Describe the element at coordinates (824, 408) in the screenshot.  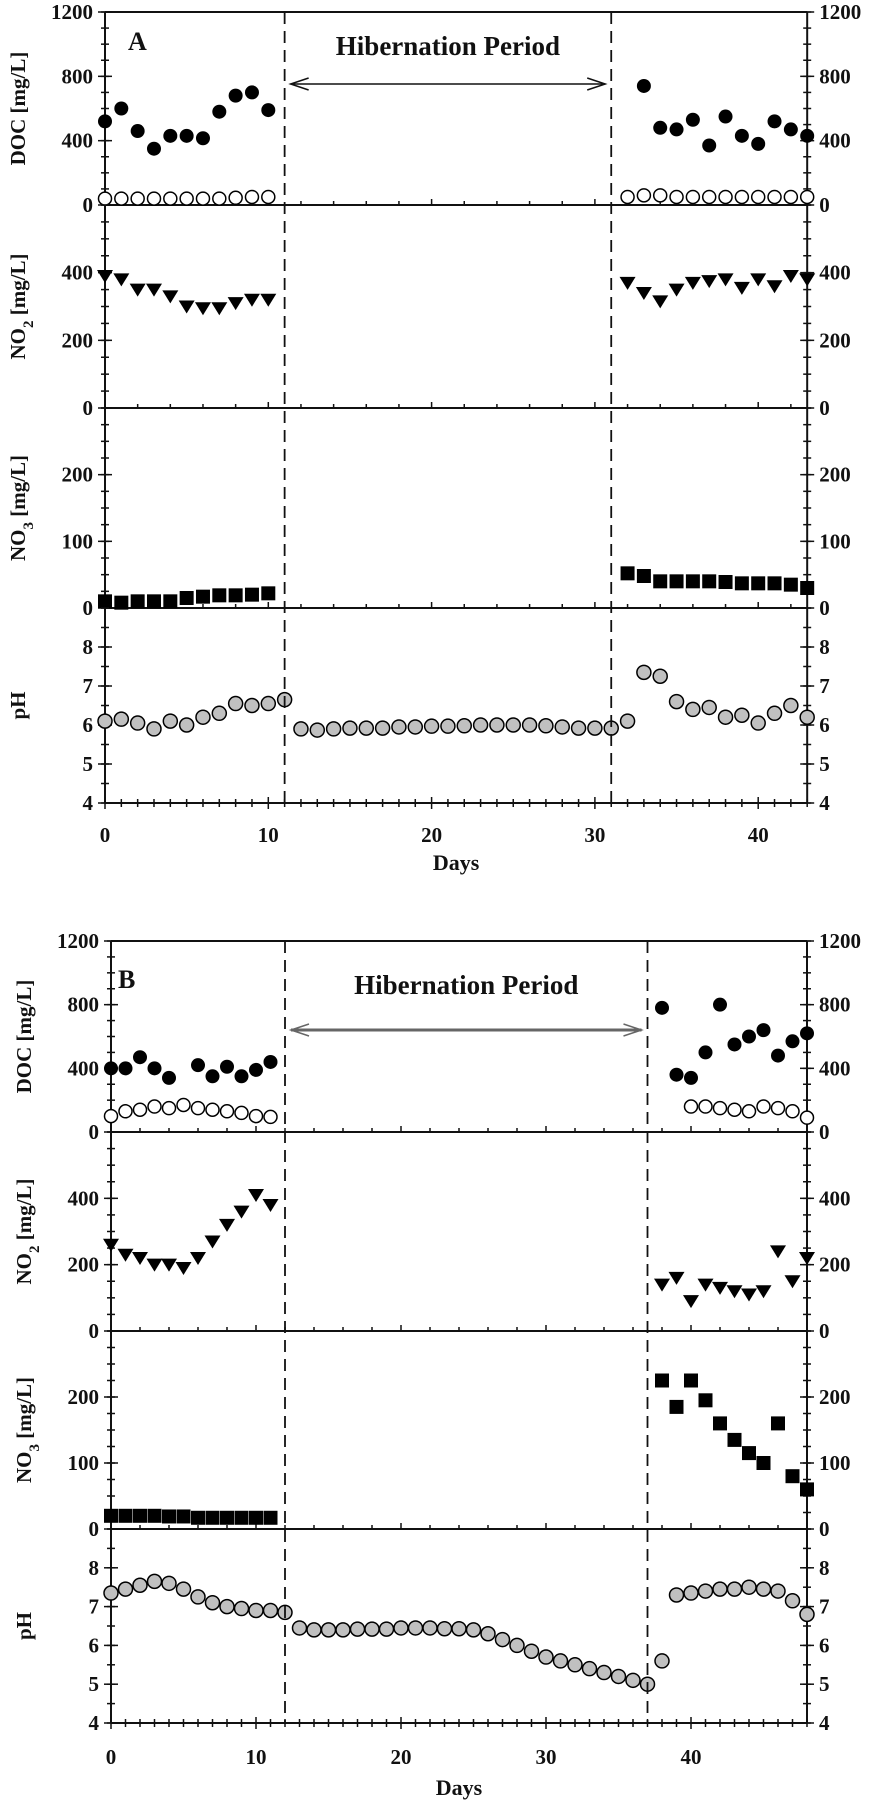
I see `y-tick-label-right: 0` at that location.